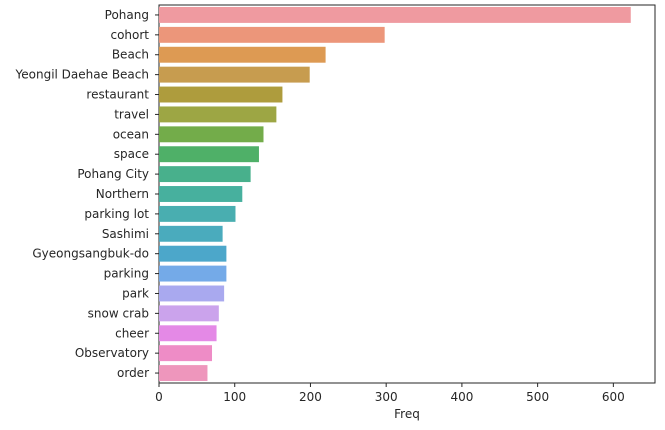  I want to click on bar-snow-crab, so click(189, 313).